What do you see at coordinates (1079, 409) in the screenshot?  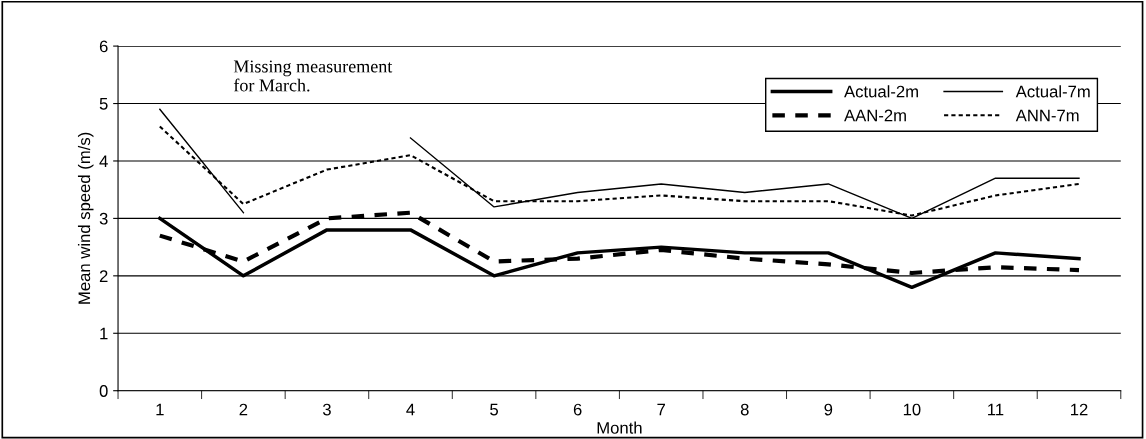 I see `x-tick-label: 12` at bounding box center [1079, 409].